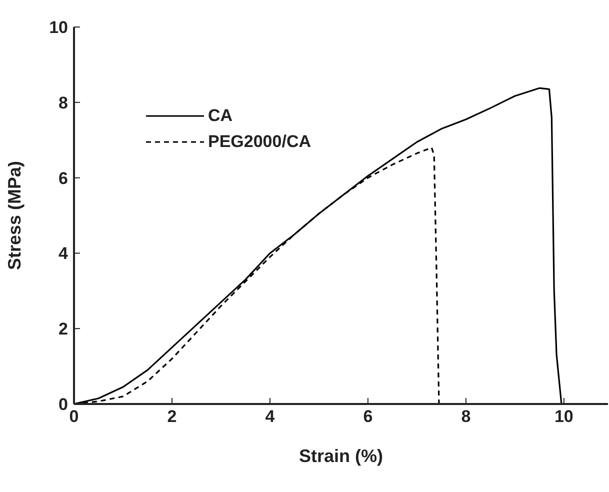 Image resolution: width=609 pixels, height=492 pixels. Describe the element at coordinates (63, 102) in the screenshot. I see `y-tick-label: 8` at that location.